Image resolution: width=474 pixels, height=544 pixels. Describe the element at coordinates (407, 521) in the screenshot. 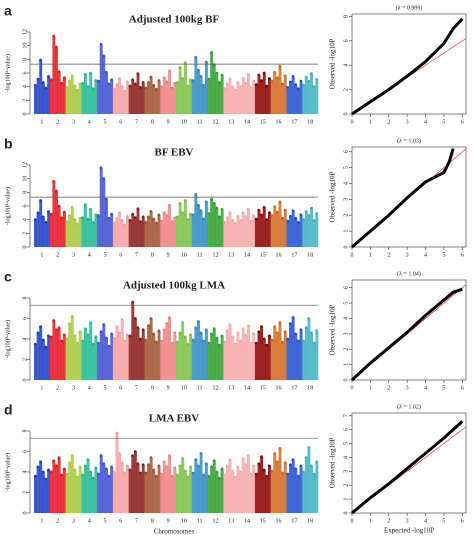

I see `x-tick-label: 3` at that location.